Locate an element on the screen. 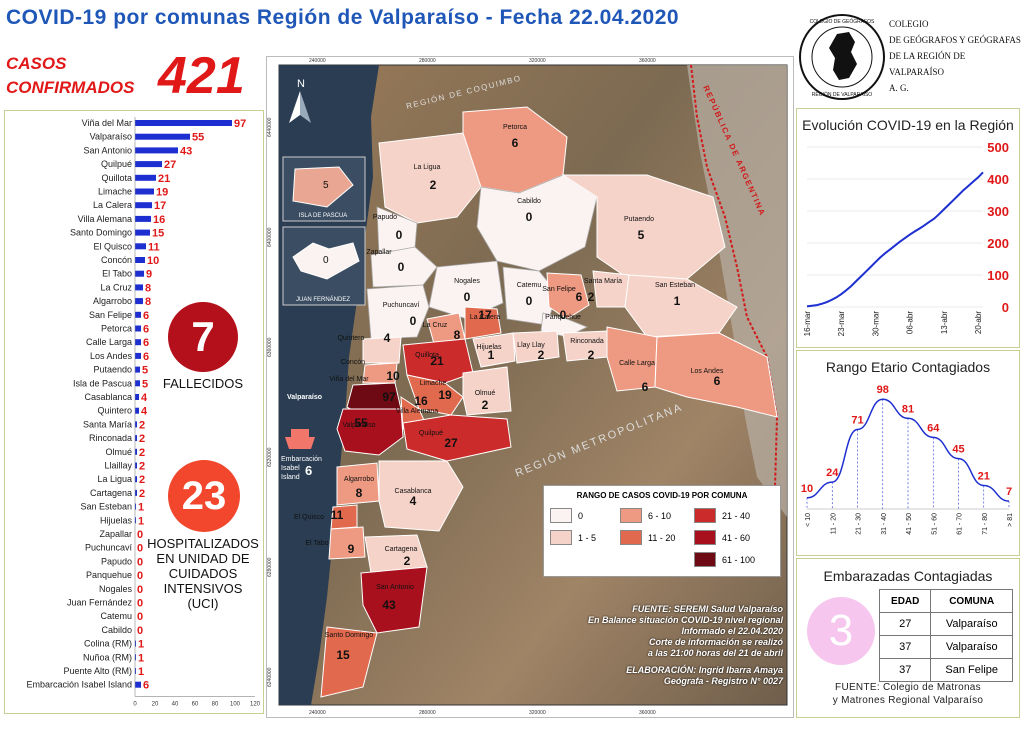 This screenshot has height=729, width=1024. map-value-rinconada: 2 is located at coordinates (591, 355).